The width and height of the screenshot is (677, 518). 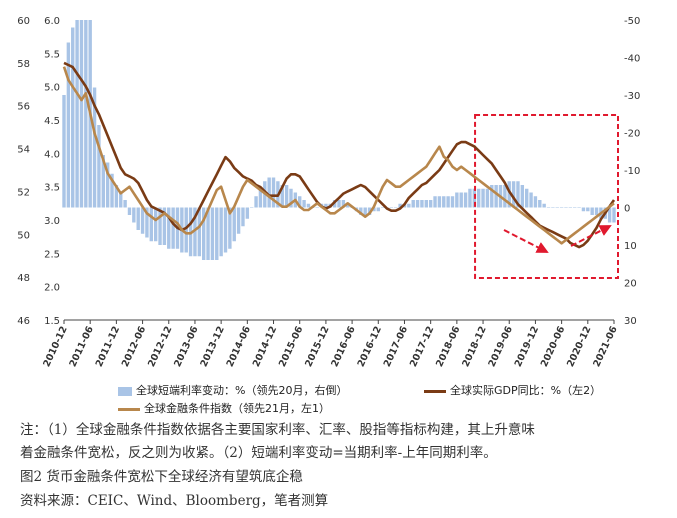 What do you see at coordinates (52, 288) in the screenshot?
I see `left1-tick-label: 2.0` at bounding box center [52, 288].